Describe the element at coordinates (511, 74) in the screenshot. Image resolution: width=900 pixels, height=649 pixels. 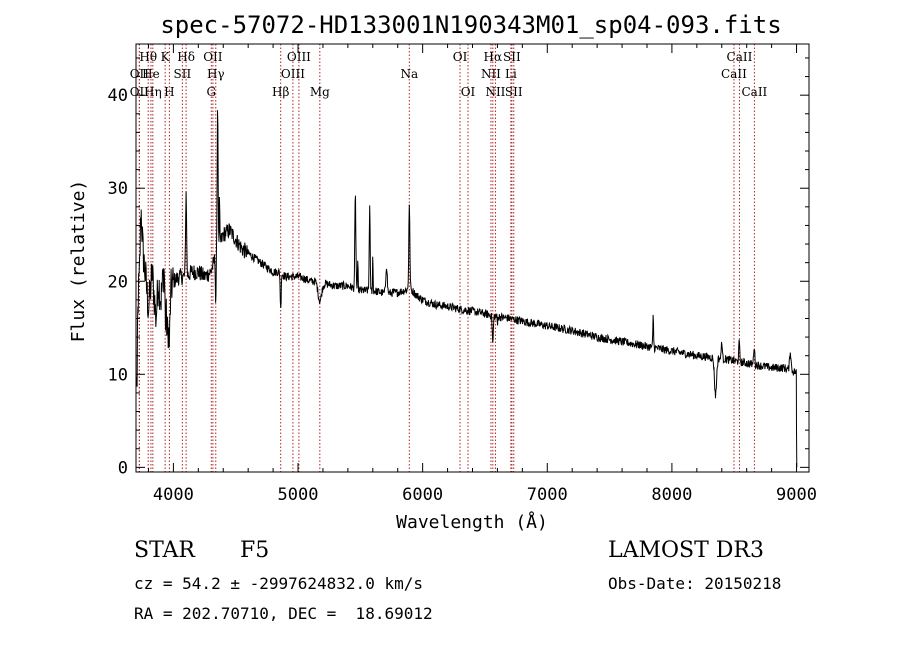
I see `line-label-22: Li` at that location.